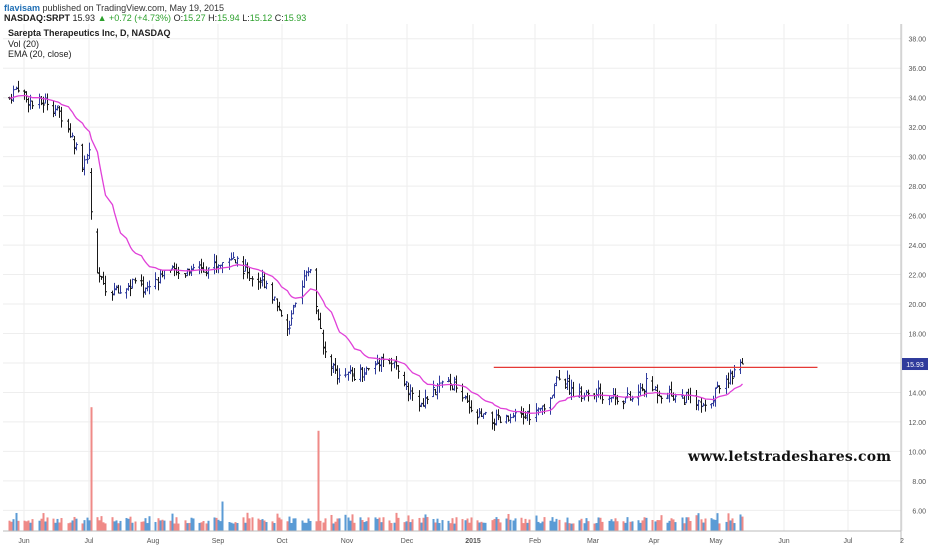 This screenshot has width=932, height=550. I want to click on x-tick-label: Oct, so click(282, 541).